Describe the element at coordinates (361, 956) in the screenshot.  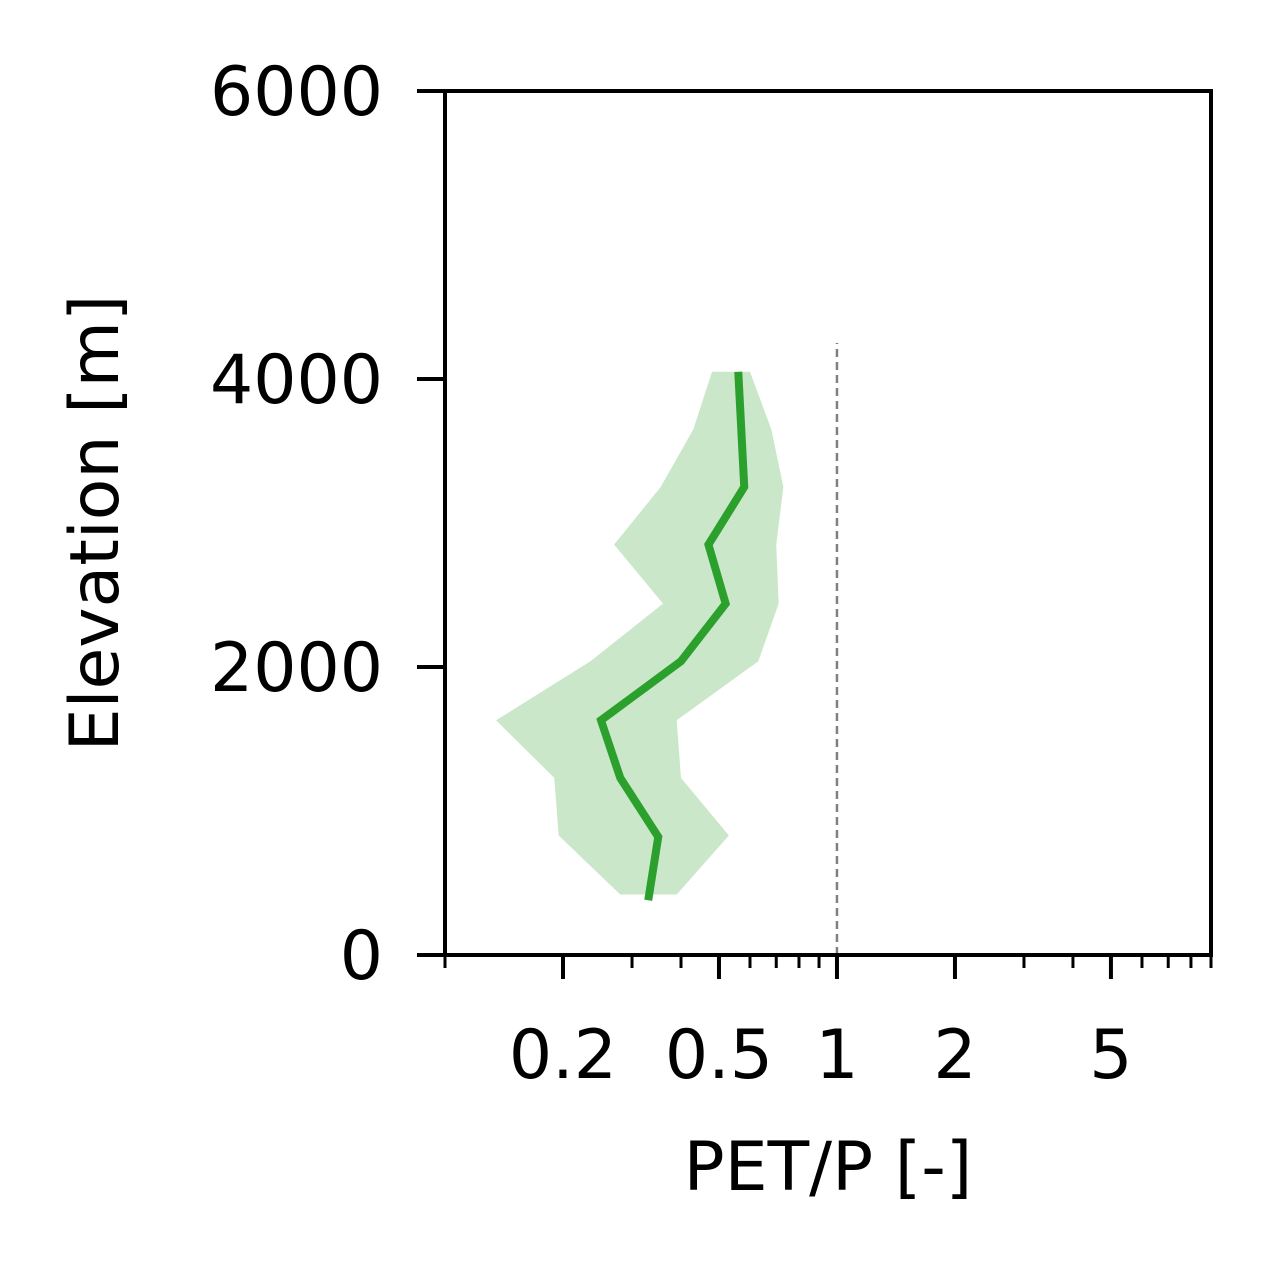
I see `y-tick-label: 0` at that location.